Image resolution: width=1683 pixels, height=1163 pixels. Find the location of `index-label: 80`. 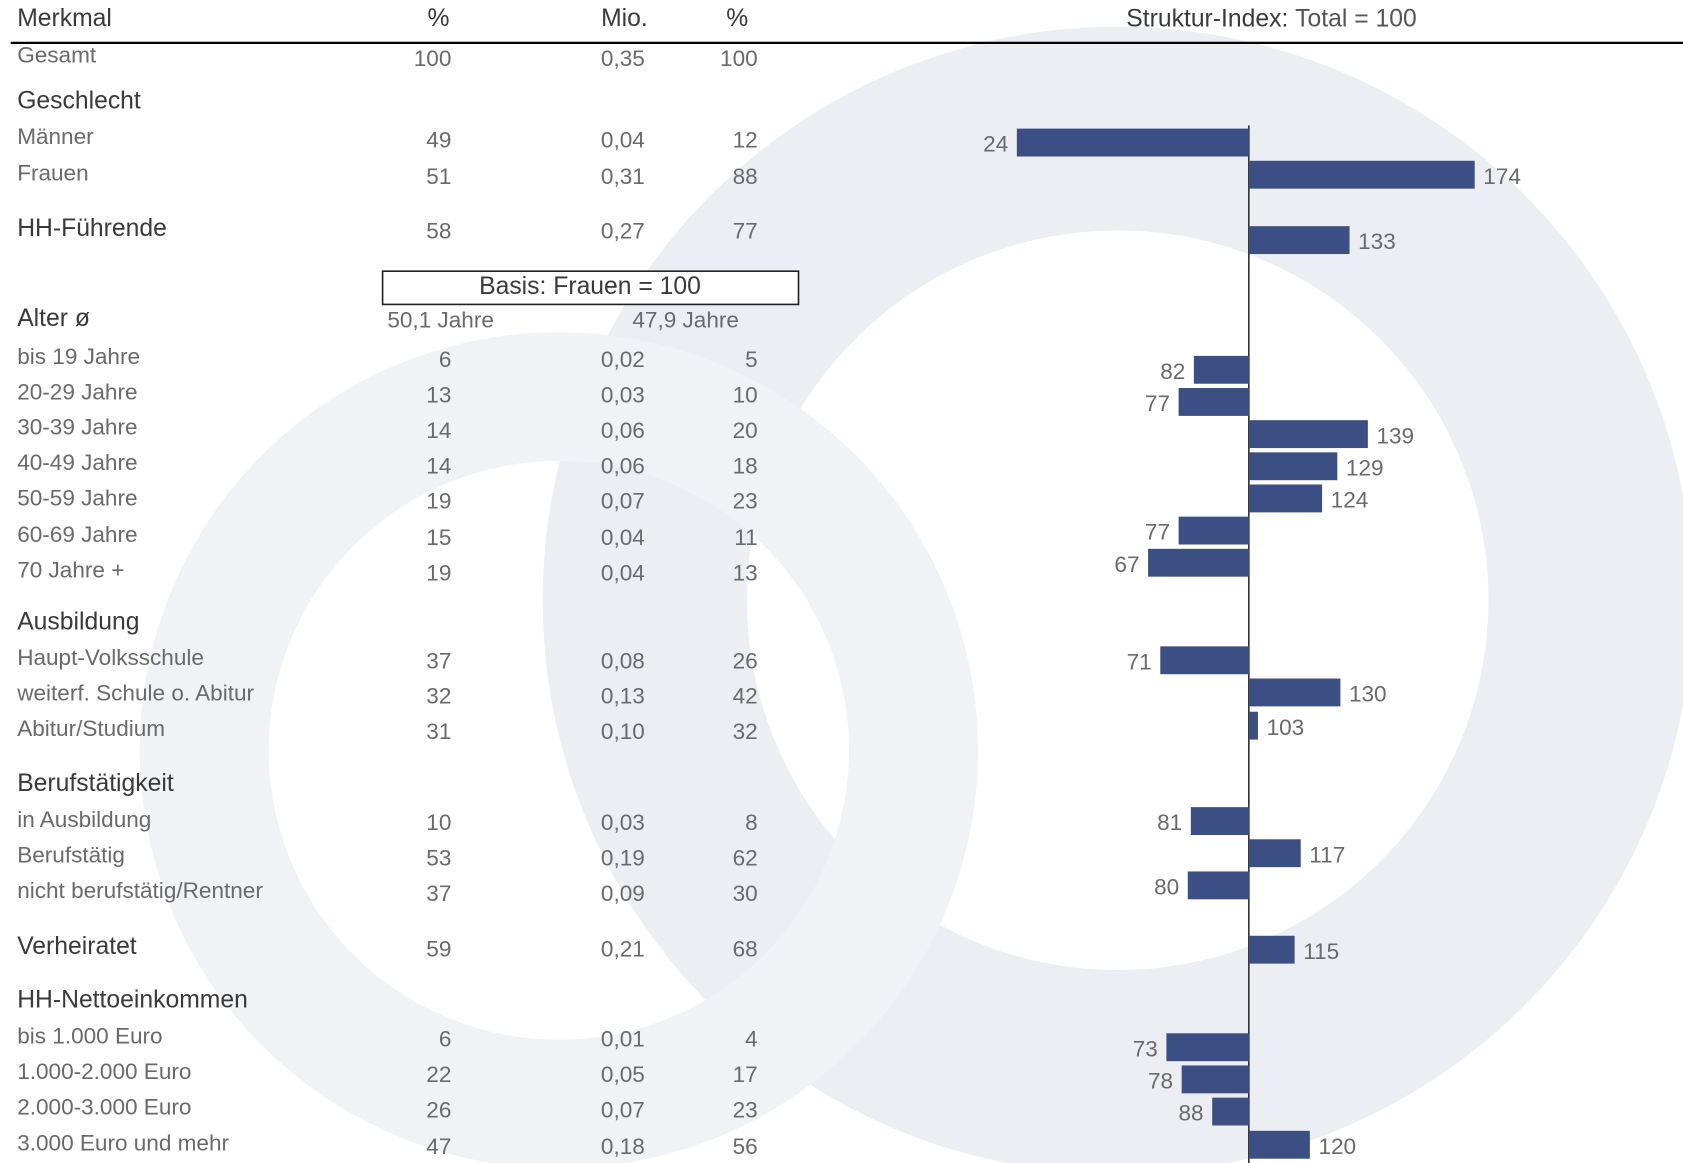

index-label: 80 is located at coordinates (1166, 887).